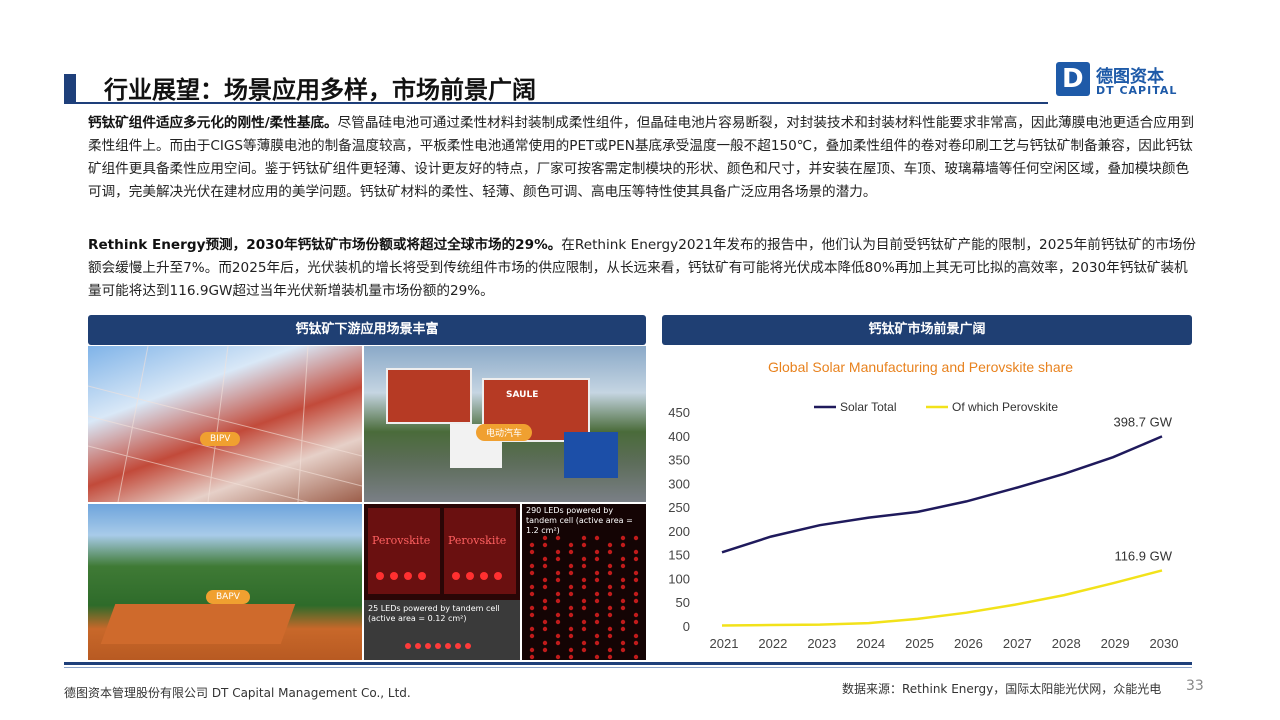 The height and width of the screenshot is (720, 1280). I want to click on x-axis: 2021 2022 2023 2024 2025 2026 2027 2028 2029 2030, so click(944, 643).